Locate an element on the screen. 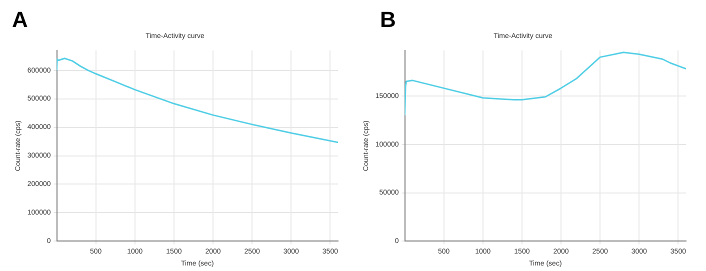 This screenshot has width=706, height=271. text: B is located at coordinates (388, 19).